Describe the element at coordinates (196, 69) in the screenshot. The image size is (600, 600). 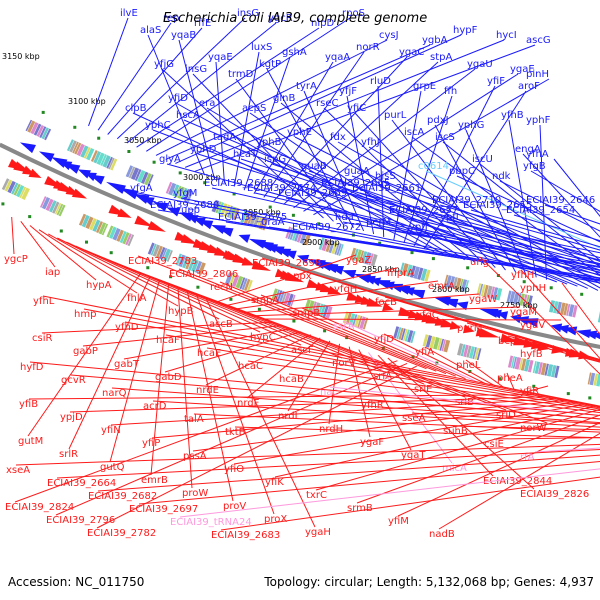
I see `forward-gene-label: insG` at that location.